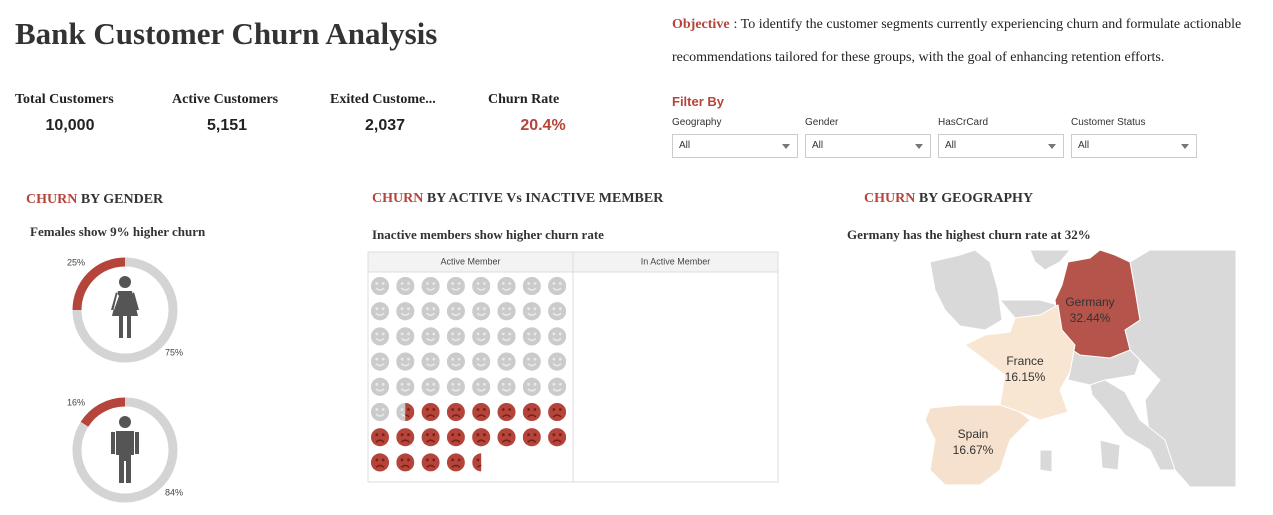  I want to click on section-title: CHURN BY GENDER, so click(95, 199).